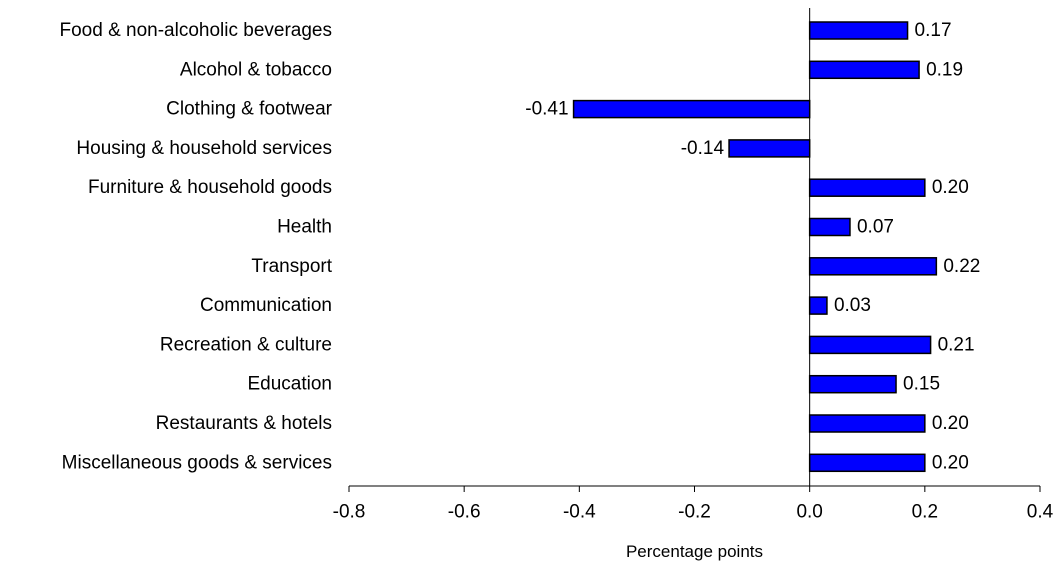 This screenshot has height=565, width=1057. What do you see at coordinates (944, 69) in the screenshot?
I see `data-label: 0.19` at bounding box center [944, 69].